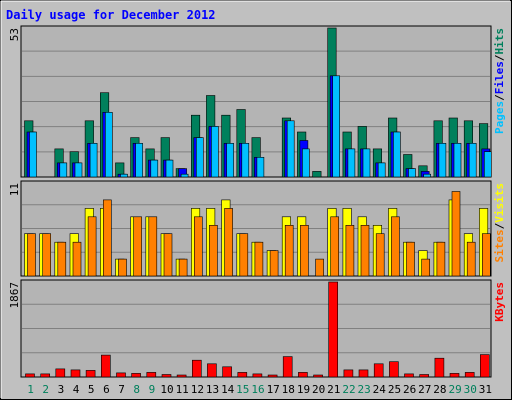 The height and width of the screenshot is (400, 512). Describe the element at coordinates (91, 389) in the screenshot. I see `day-label: 5` at that location.